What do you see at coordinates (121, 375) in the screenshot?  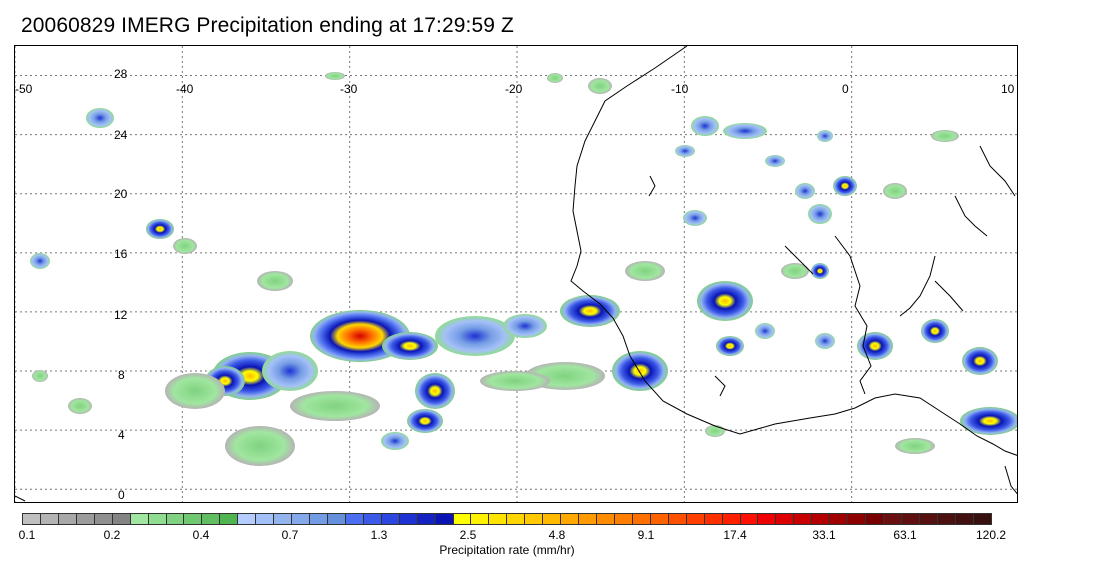 I see `lat-label: 8` at bounding box center [121, 375].